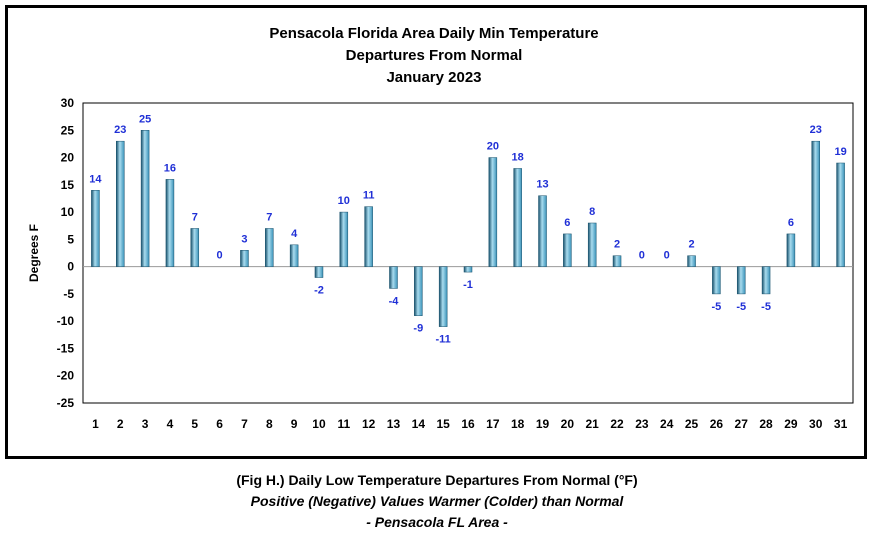  Describe the element at coordinates (68, 294) in the screenshot. I see `y-tick-label: -5` at that location.